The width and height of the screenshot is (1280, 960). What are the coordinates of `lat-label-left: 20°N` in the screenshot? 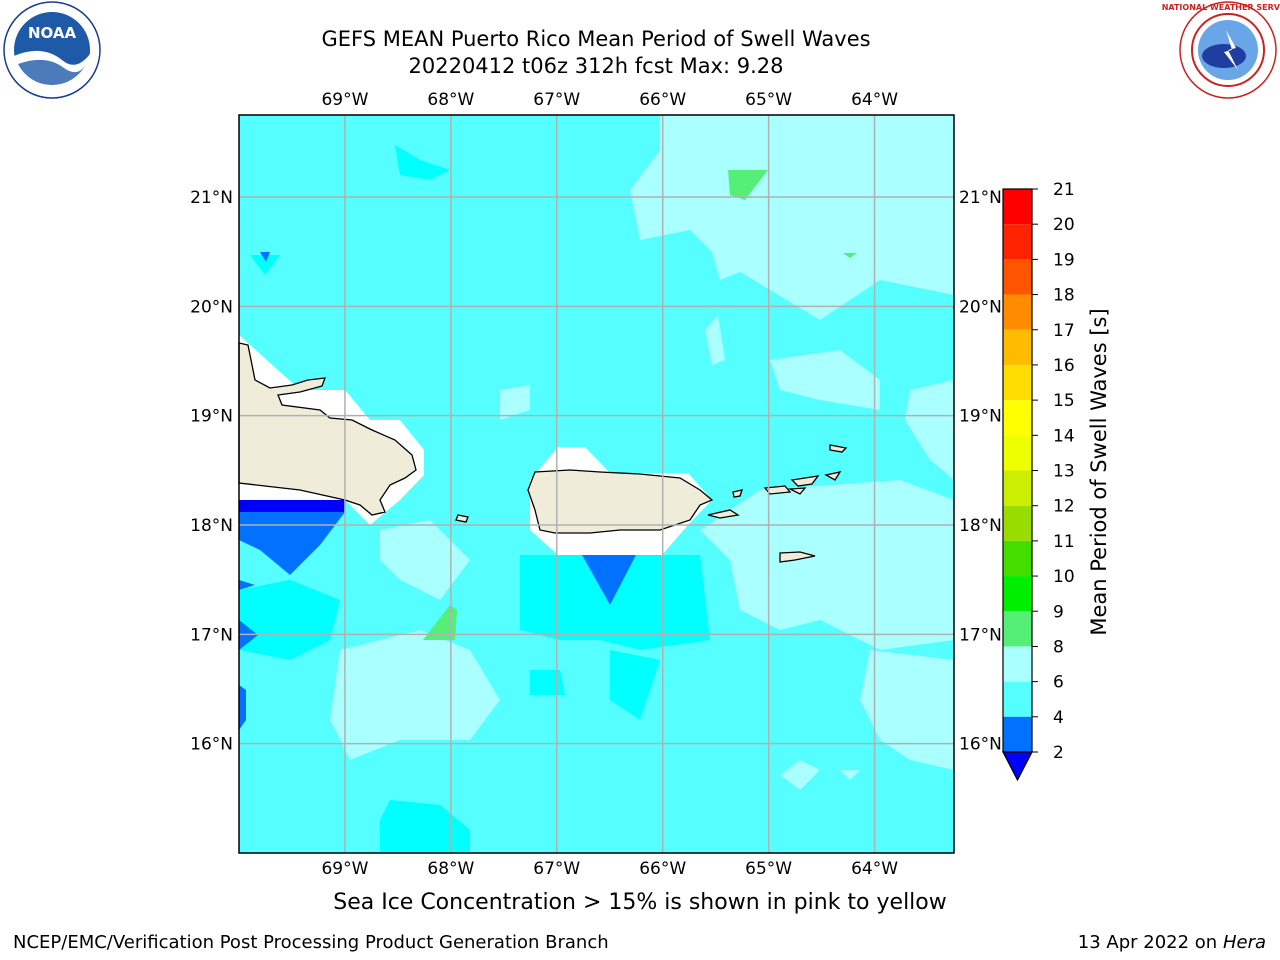 It's located at (211, 307).